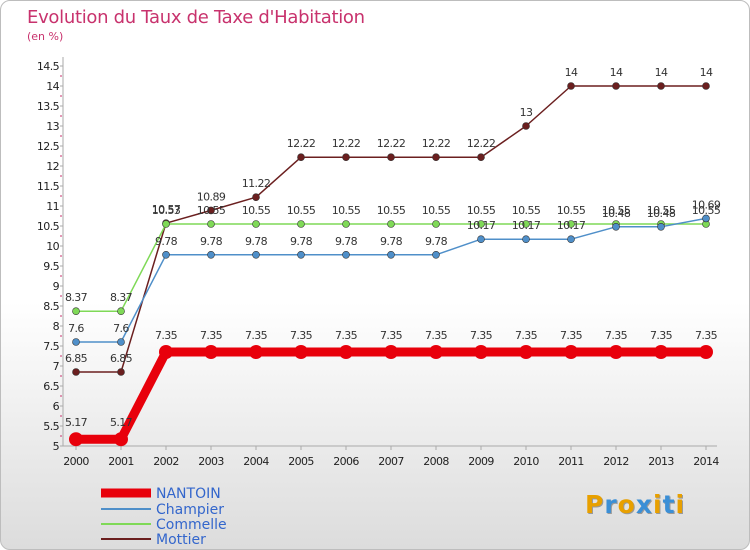 This screenshot has height=550, width=750. I want to click on y-tick-label: 12.5, so click(48, 146).